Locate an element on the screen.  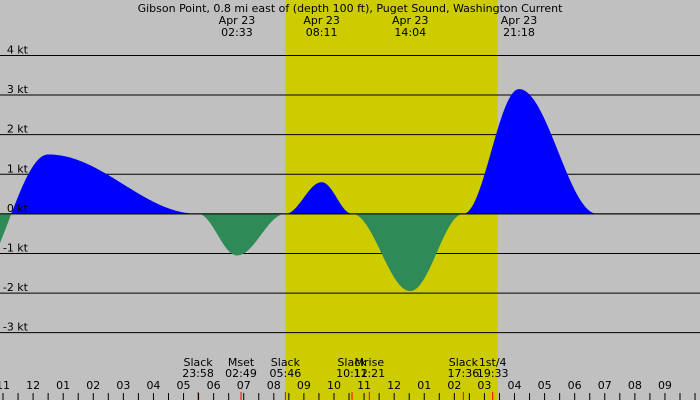
y-tick-label: 4 kt is located at coordinates (18, 49).